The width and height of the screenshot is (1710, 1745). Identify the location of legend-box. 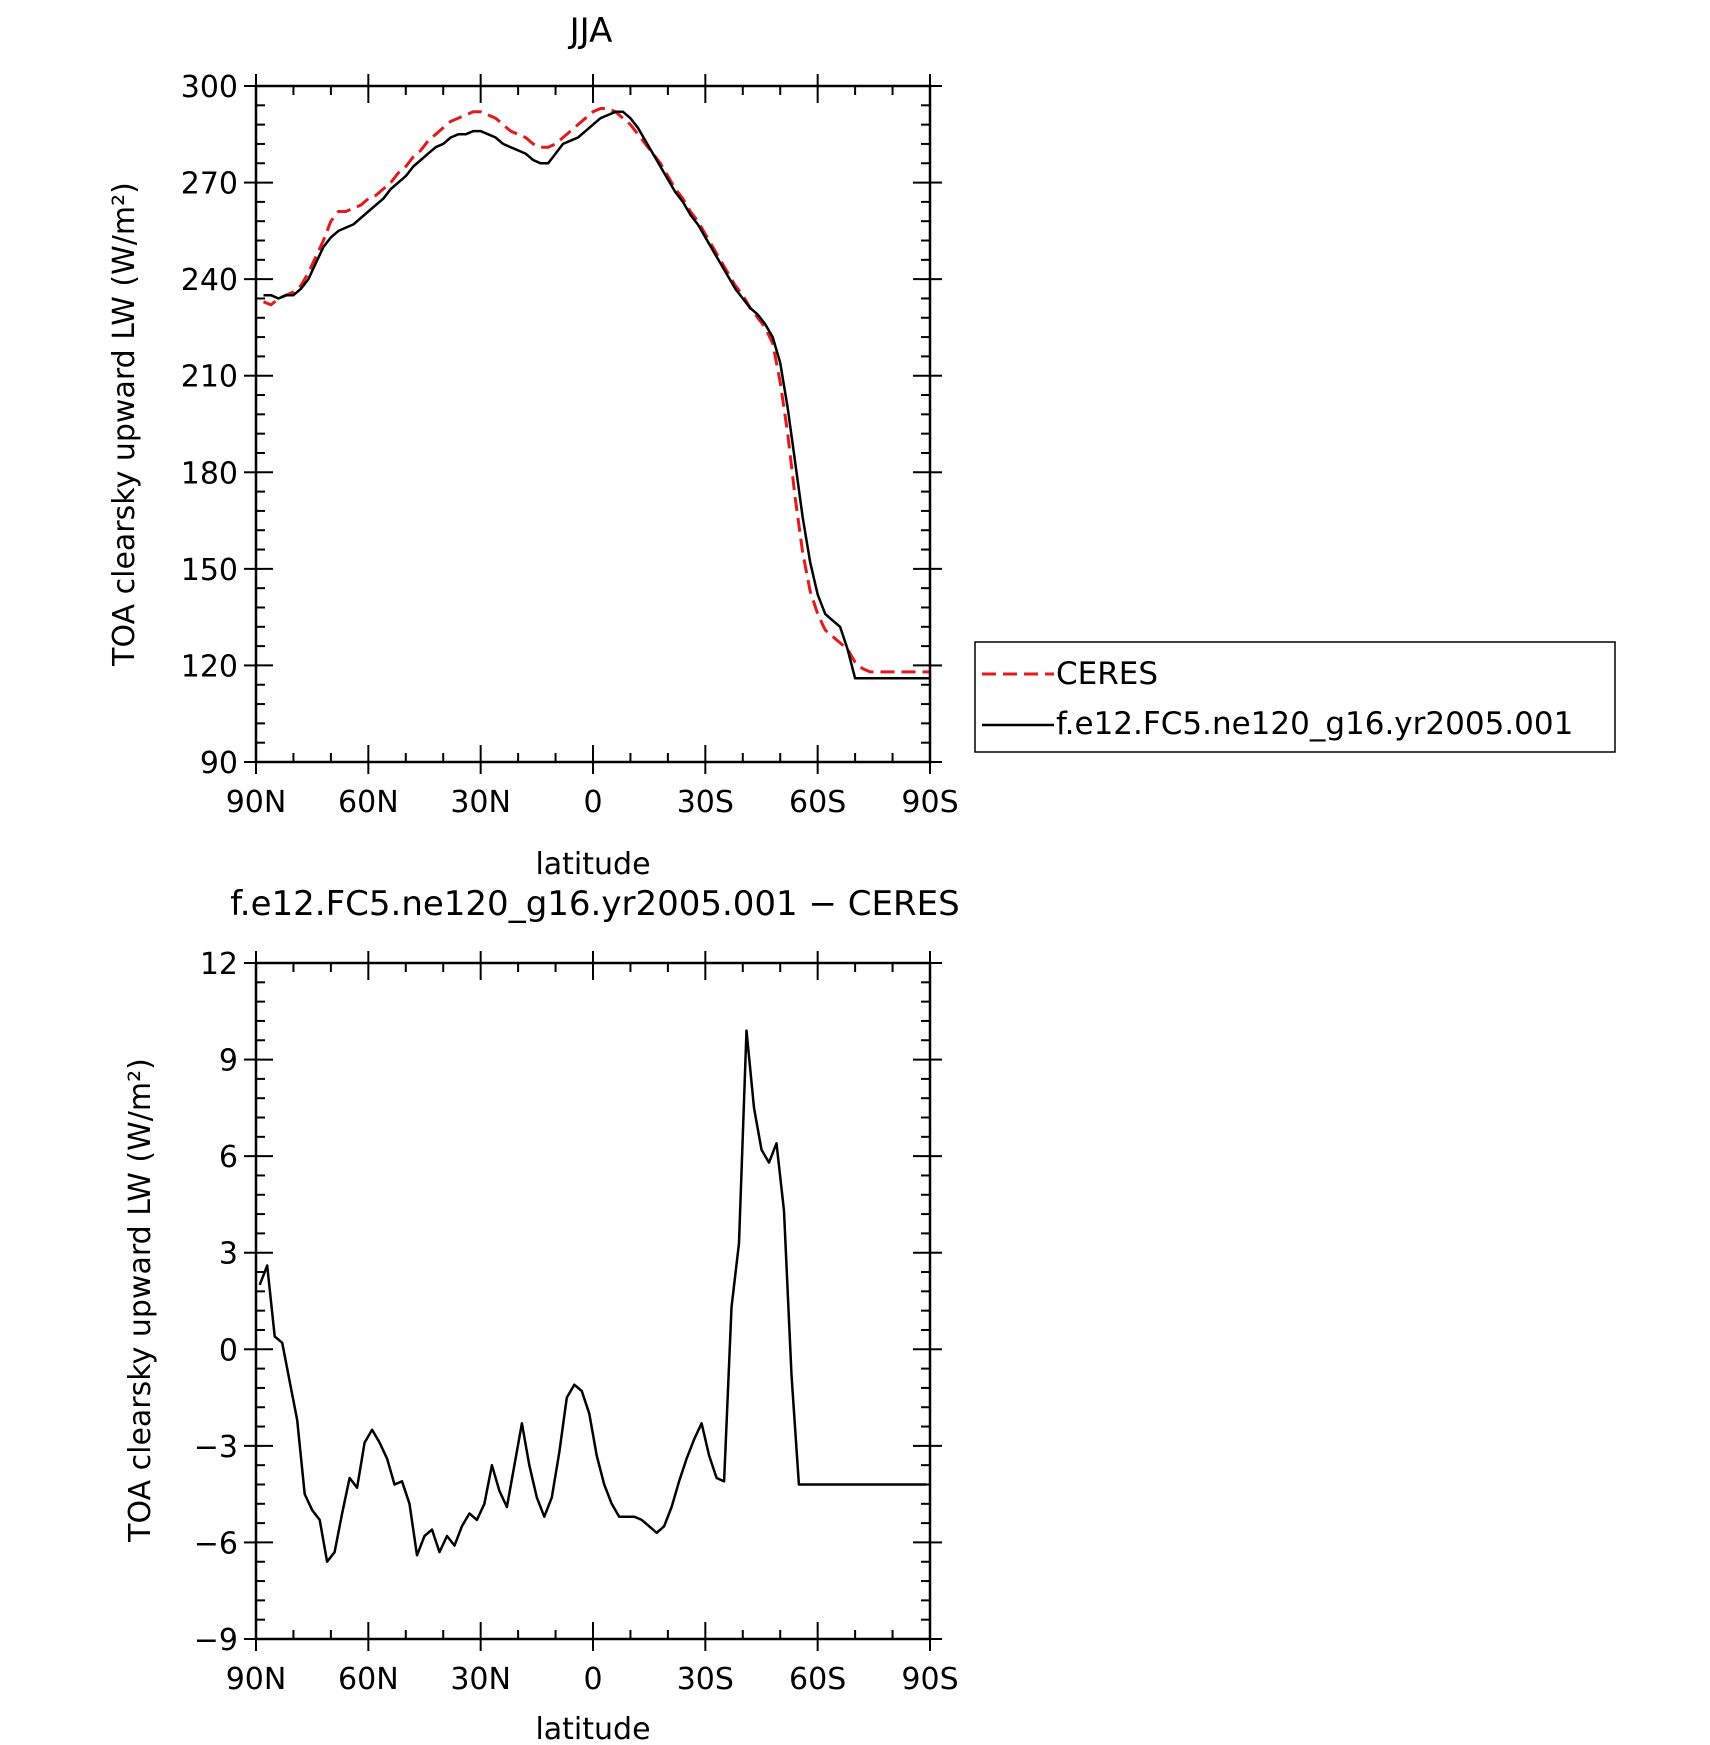
(1295, 697).